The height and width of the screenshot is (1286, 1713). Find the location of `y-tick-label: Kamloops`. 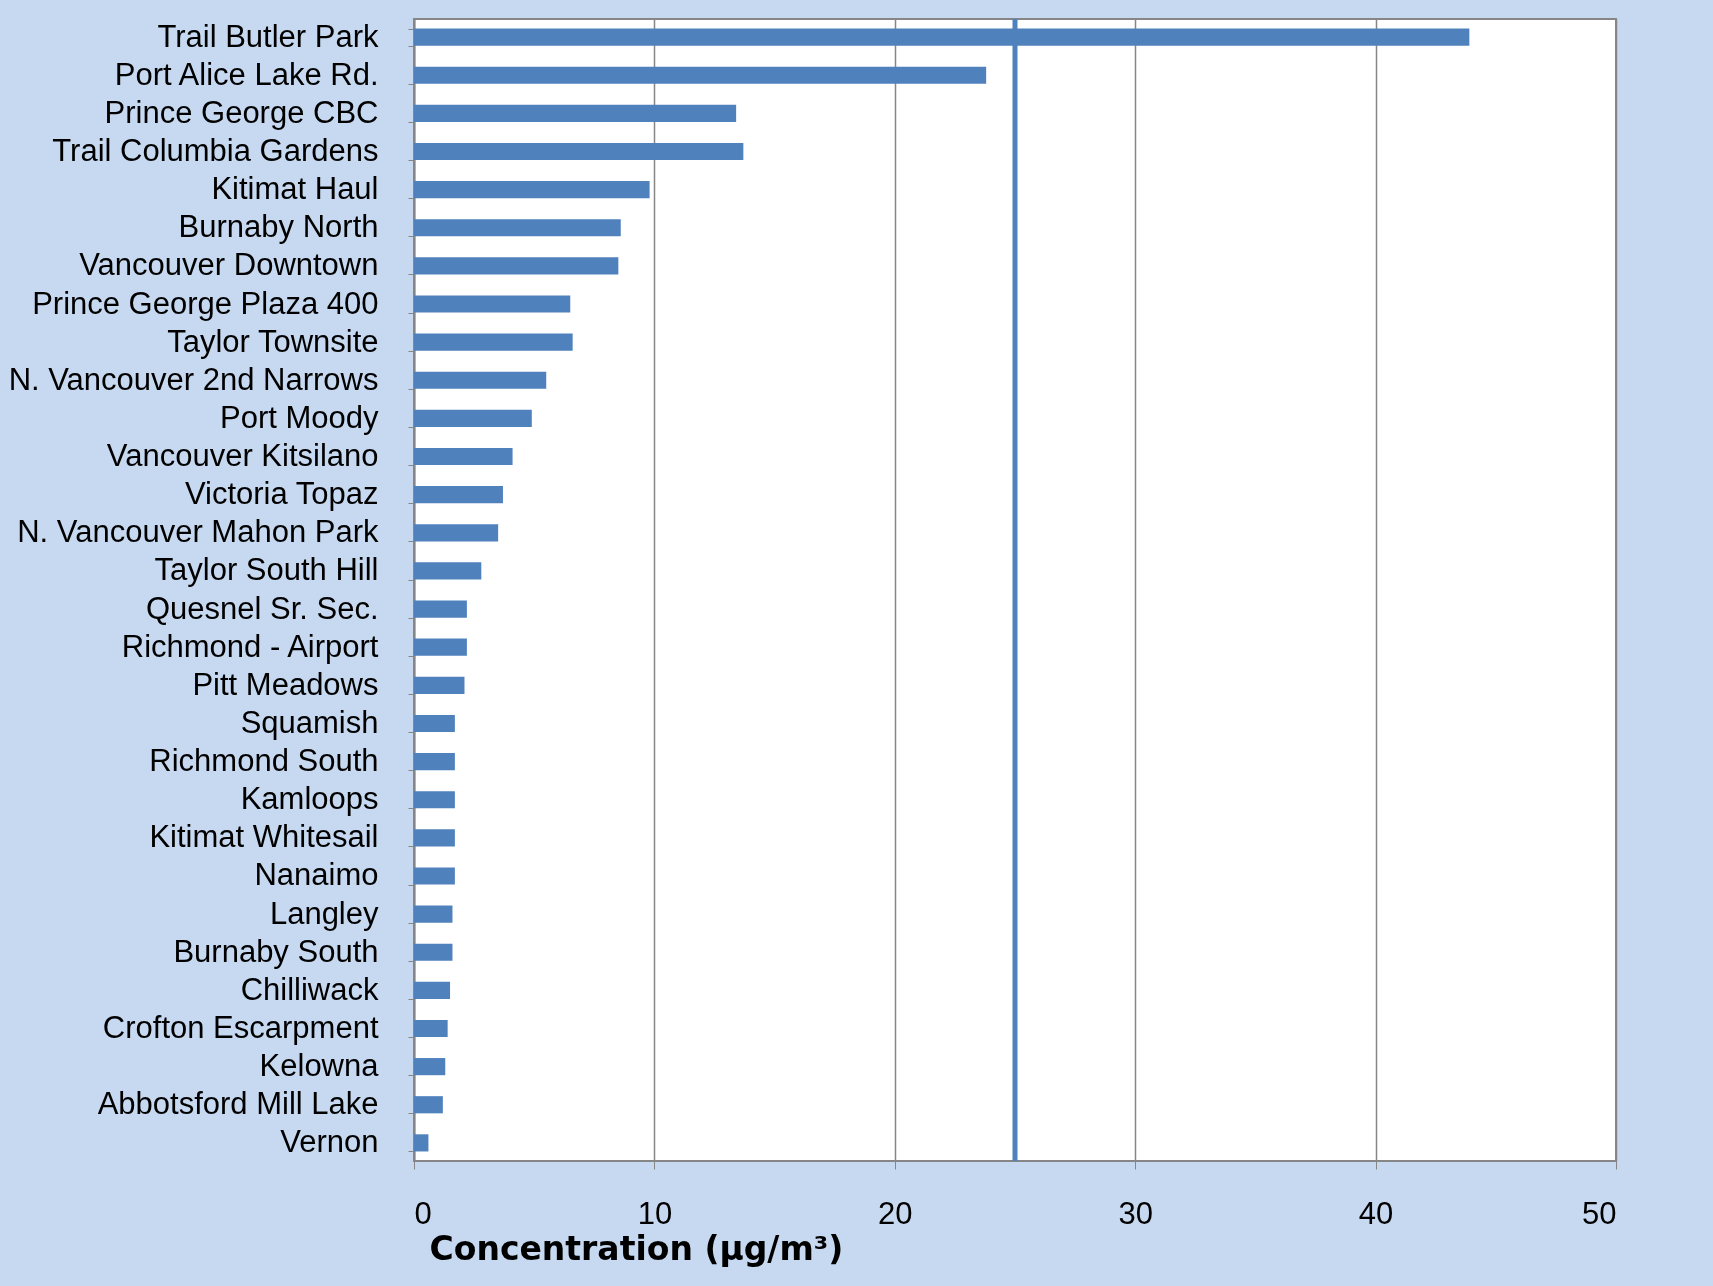

y-tick-label: Kamloops is located at coordinates (309, 799).